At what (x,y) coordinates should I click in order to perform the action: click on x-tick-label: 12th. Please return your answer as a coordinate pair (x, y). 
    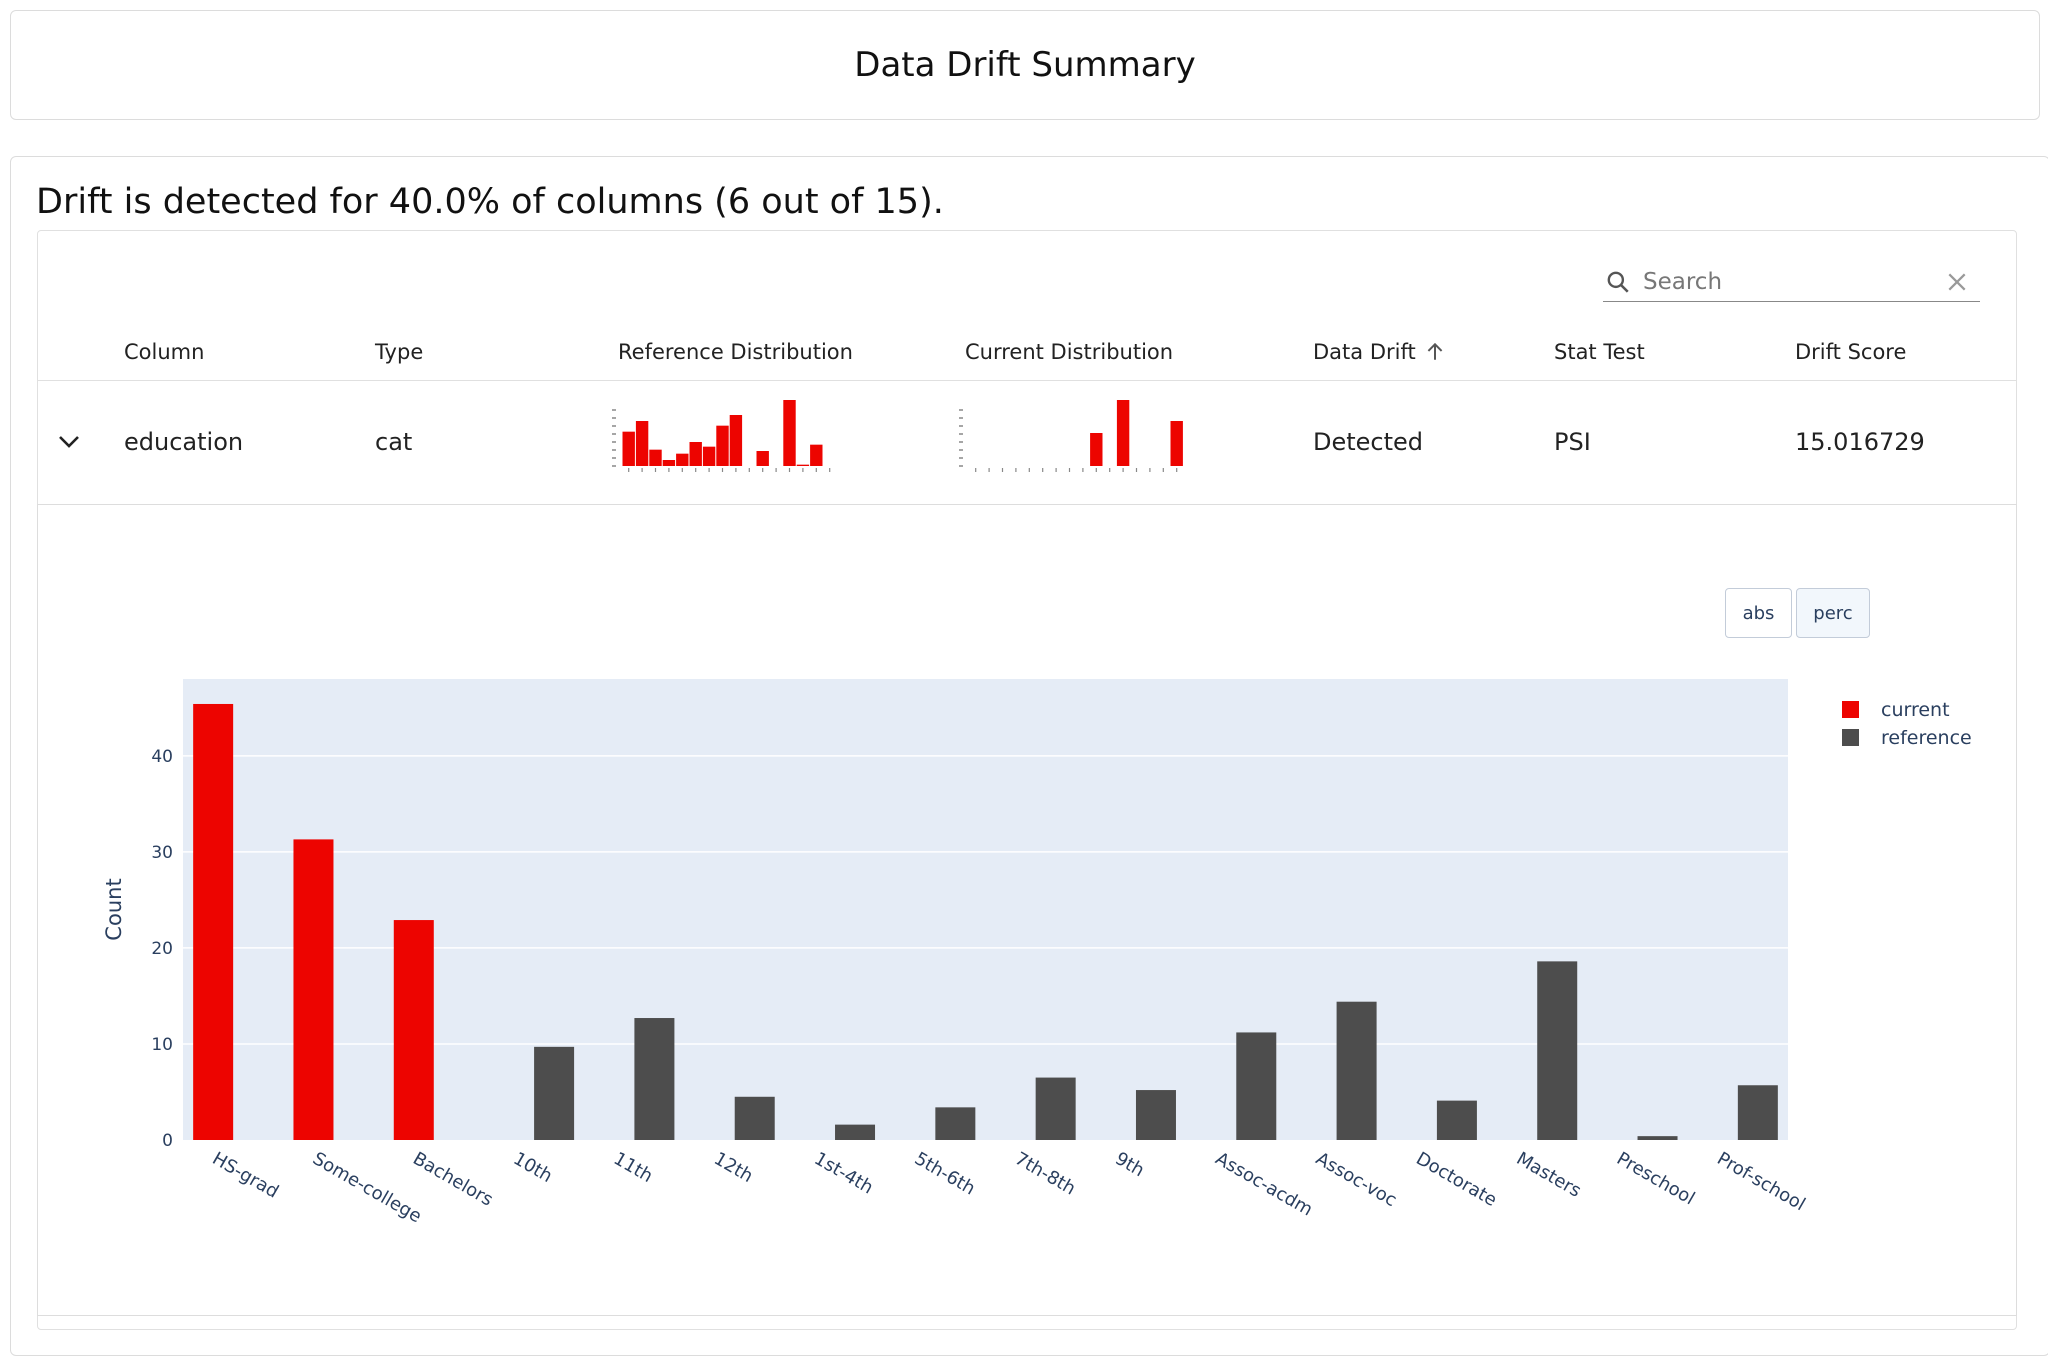
    Looking at the image, I should click on (733, 1167).